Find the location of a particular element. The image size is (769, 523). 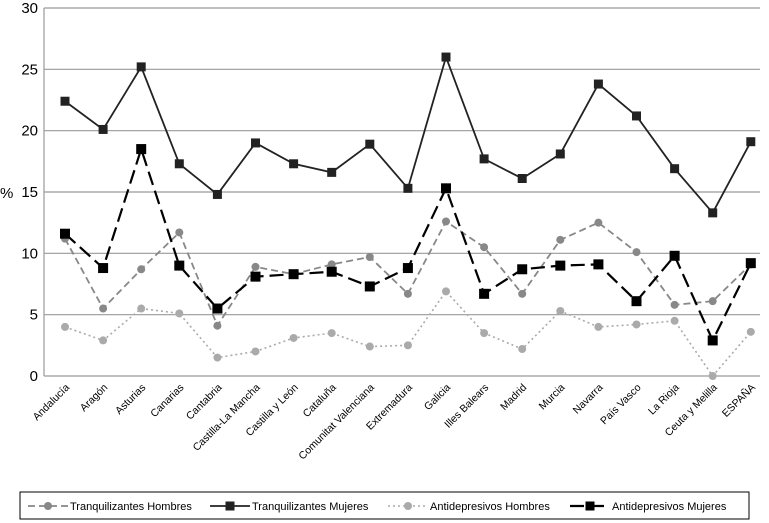

legend-item: Antidepresivos Mujeres is located at coordinates (648, 507).